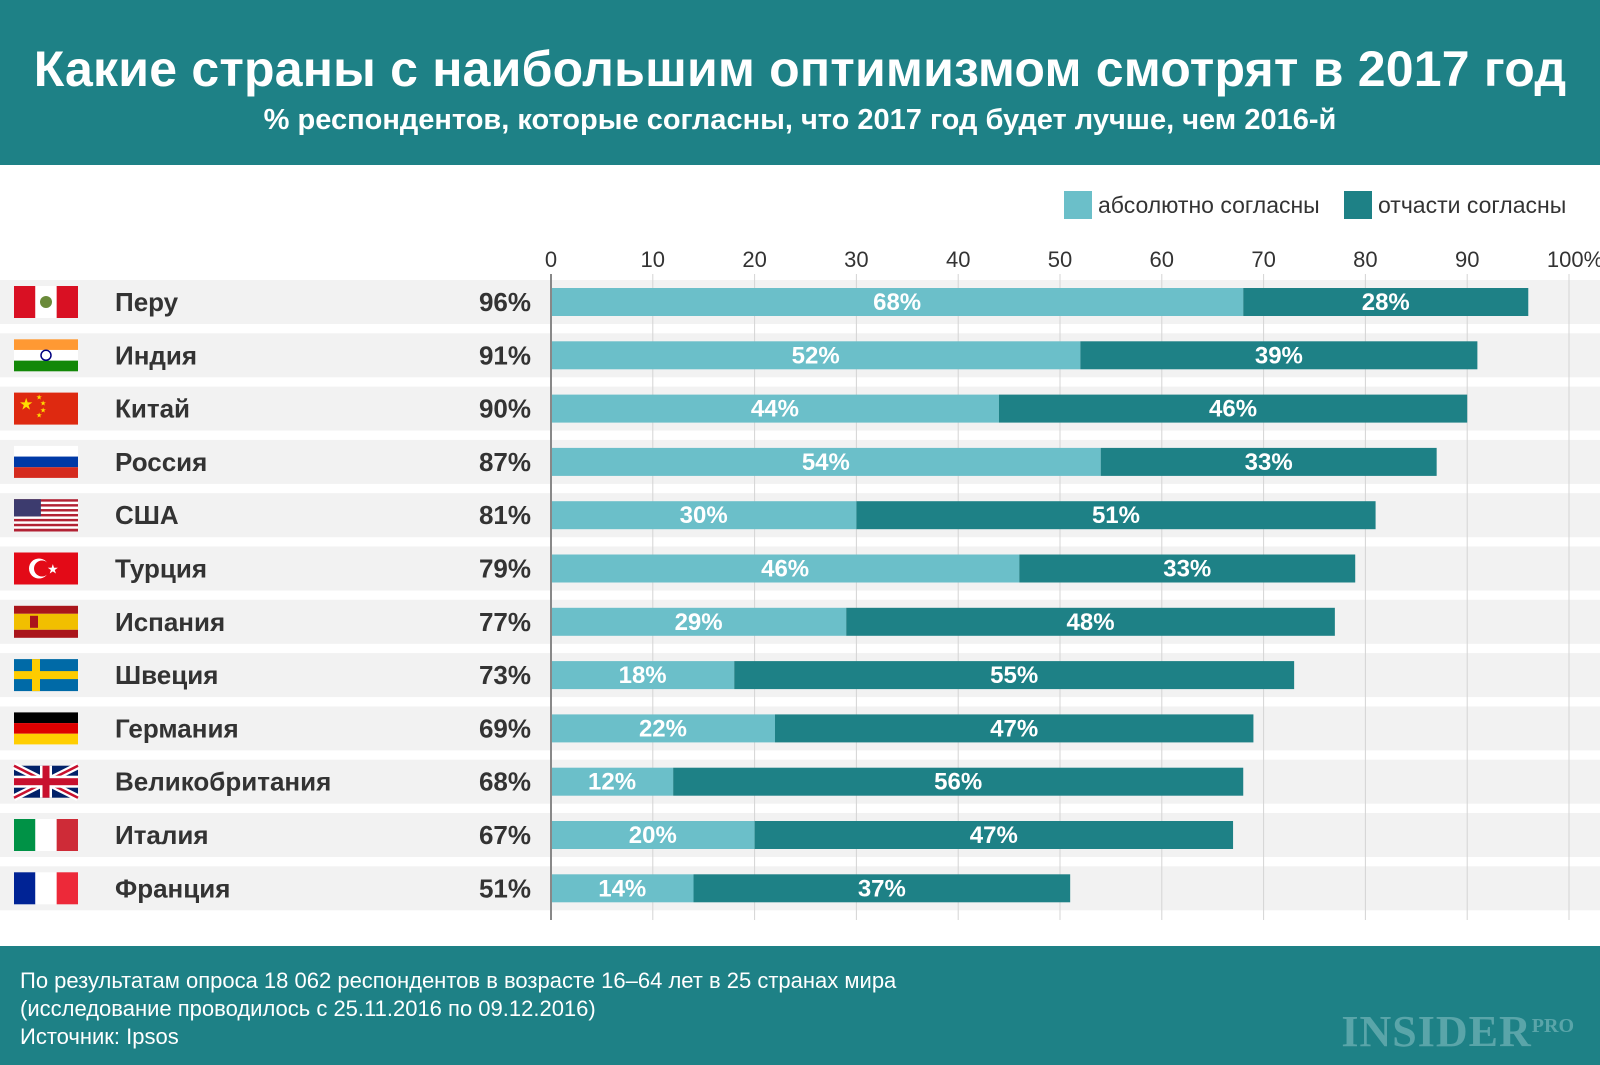 This screenshot has width=1600, height=1065. I want to click on x-tick-label: 10, so click(653, 259).